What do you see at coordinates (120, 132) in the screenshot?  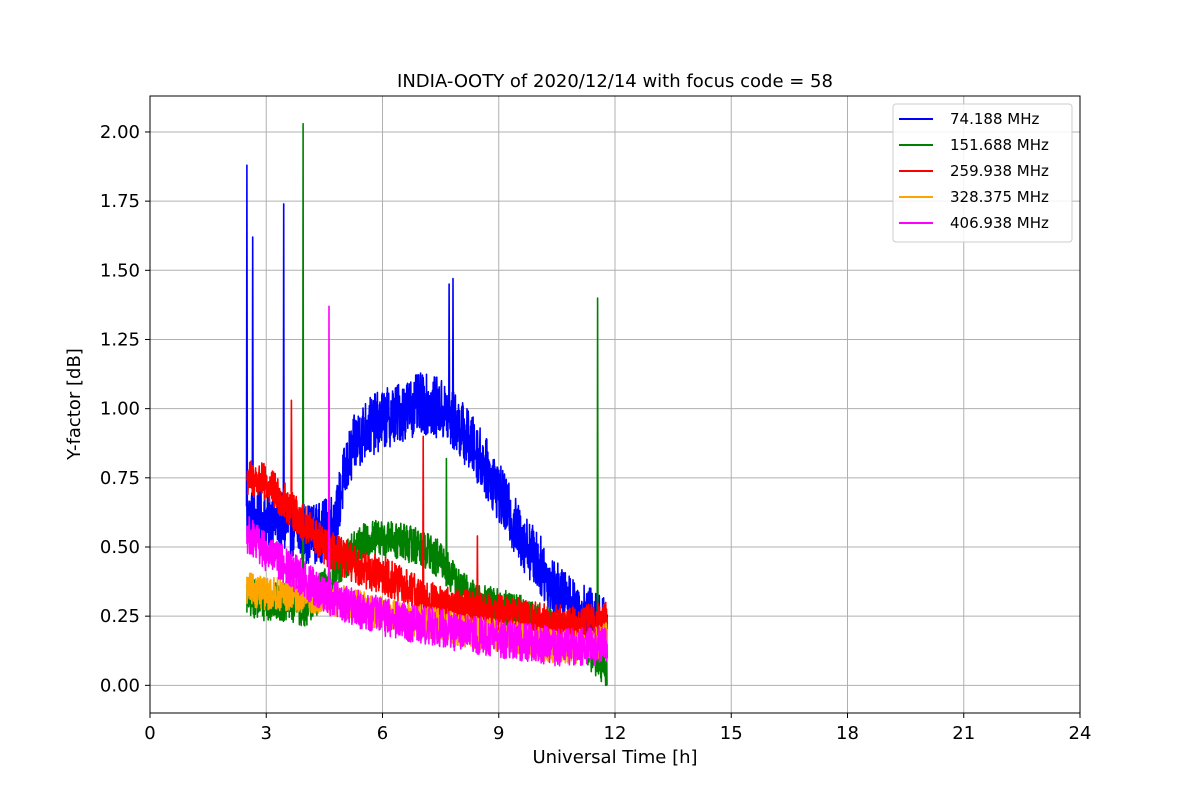 I see `y-tick-label: 2.00` at bounding box center [120, 132].